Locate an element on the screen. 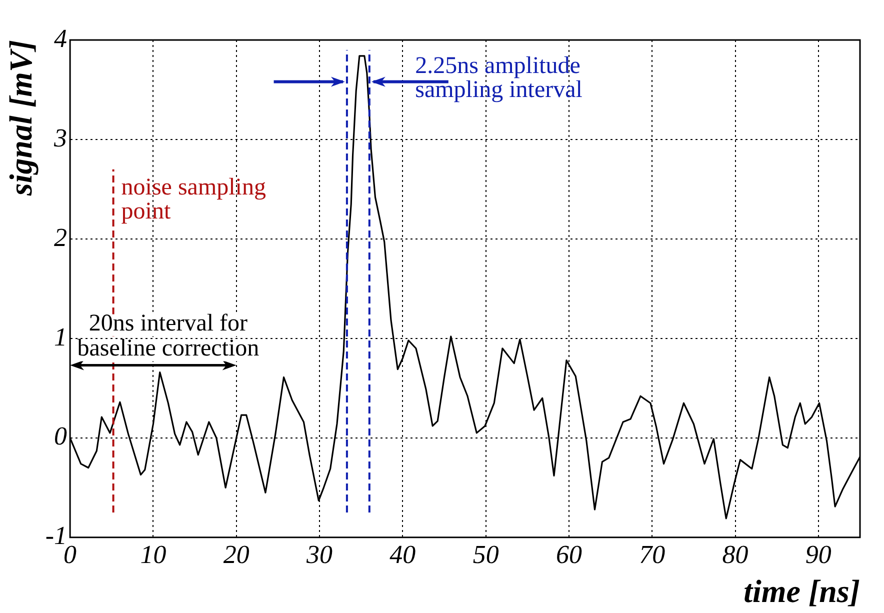 The height and width of the screenshot is (613, 884). x-tick-label: 50 is located at coordinates (485, 554).